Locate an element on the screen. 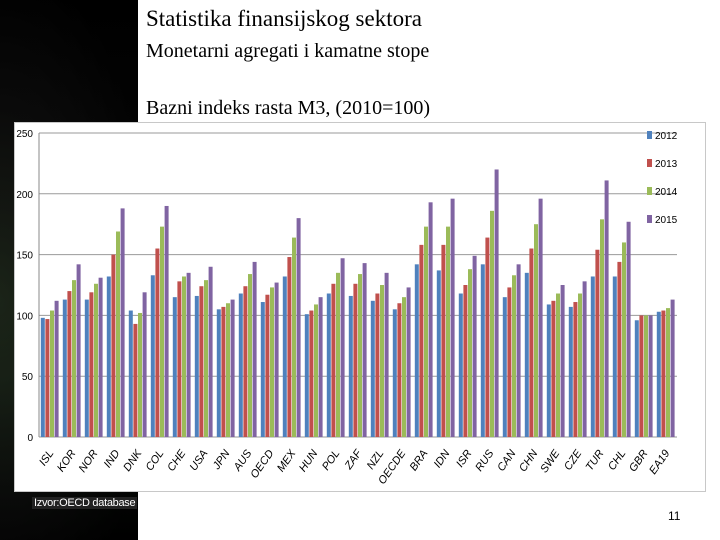 The height and width of the screenshot is (540, 720). bar-2014-OECD is located at coordinates (272, 362).